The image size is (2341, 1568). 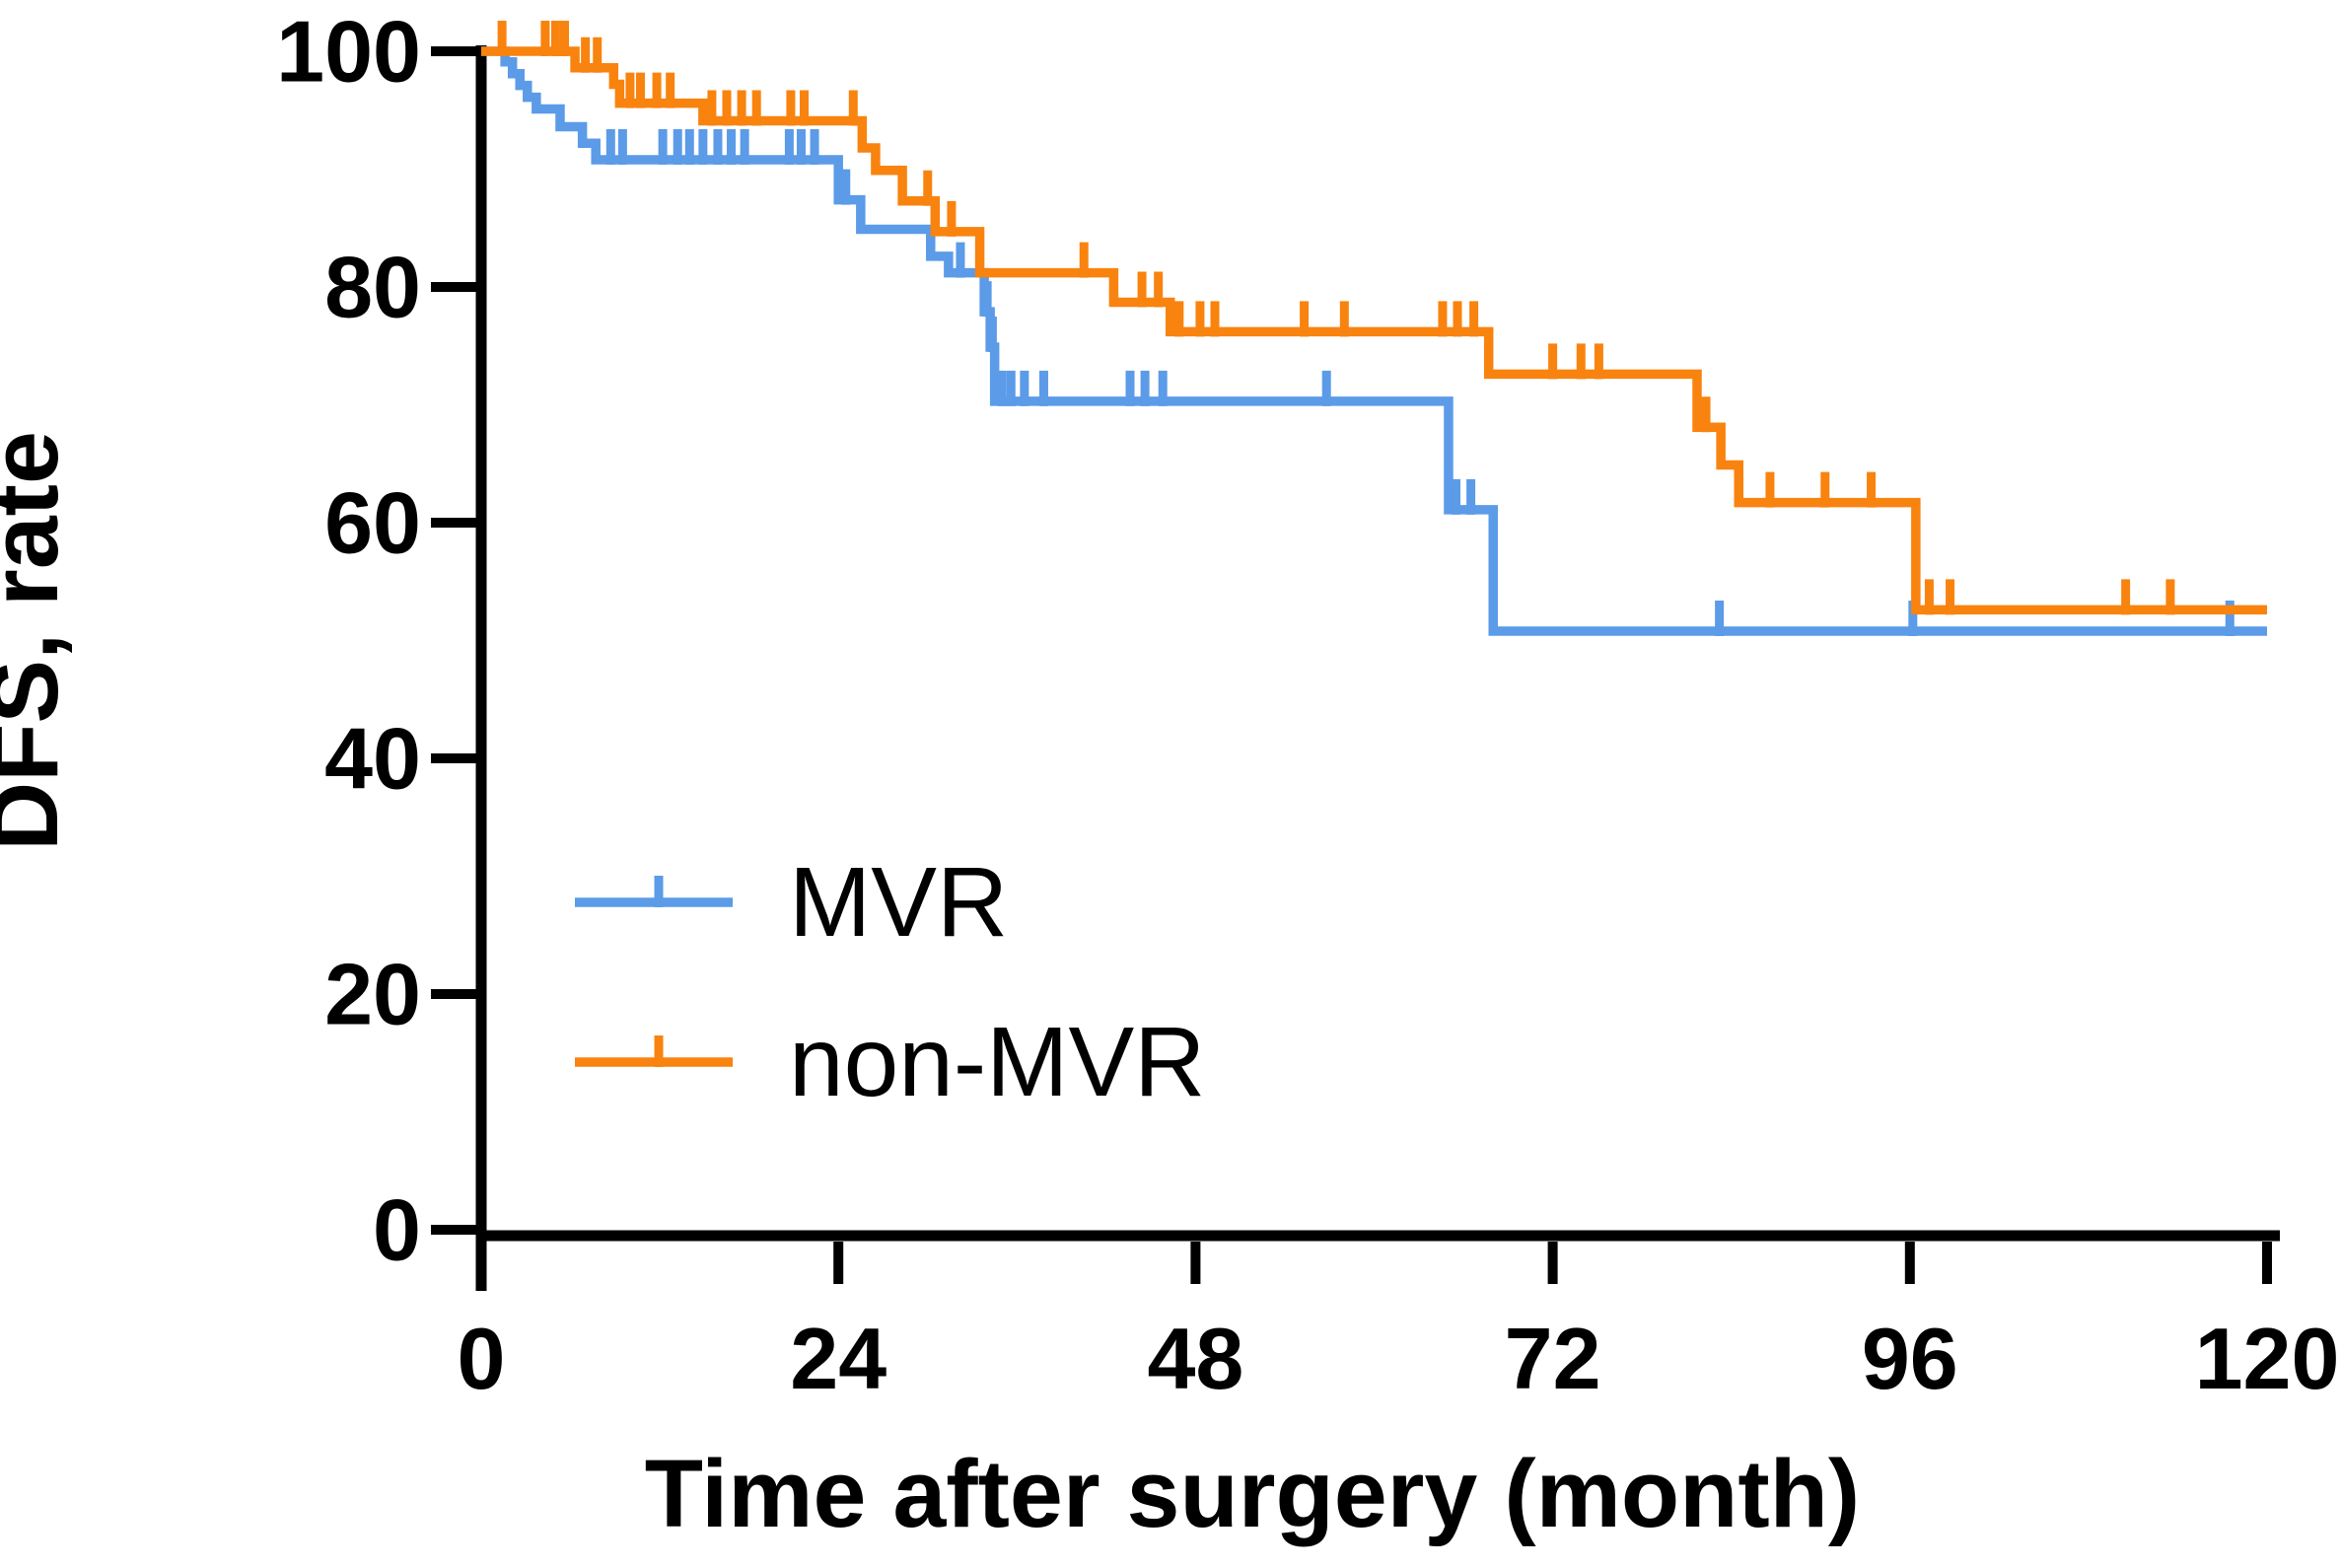 What do you see at coordinates (397, 1230) in the screenshot?
I see `y-tick-label: 0` at bounding box center [397, 1230].